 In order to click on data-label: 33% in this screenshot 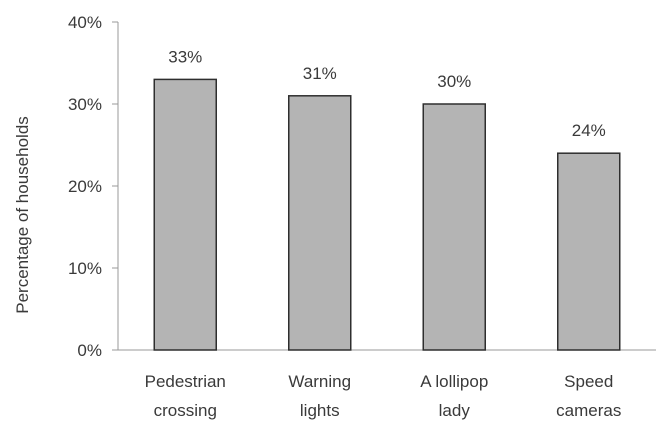, I will do `click(185, 56)`.